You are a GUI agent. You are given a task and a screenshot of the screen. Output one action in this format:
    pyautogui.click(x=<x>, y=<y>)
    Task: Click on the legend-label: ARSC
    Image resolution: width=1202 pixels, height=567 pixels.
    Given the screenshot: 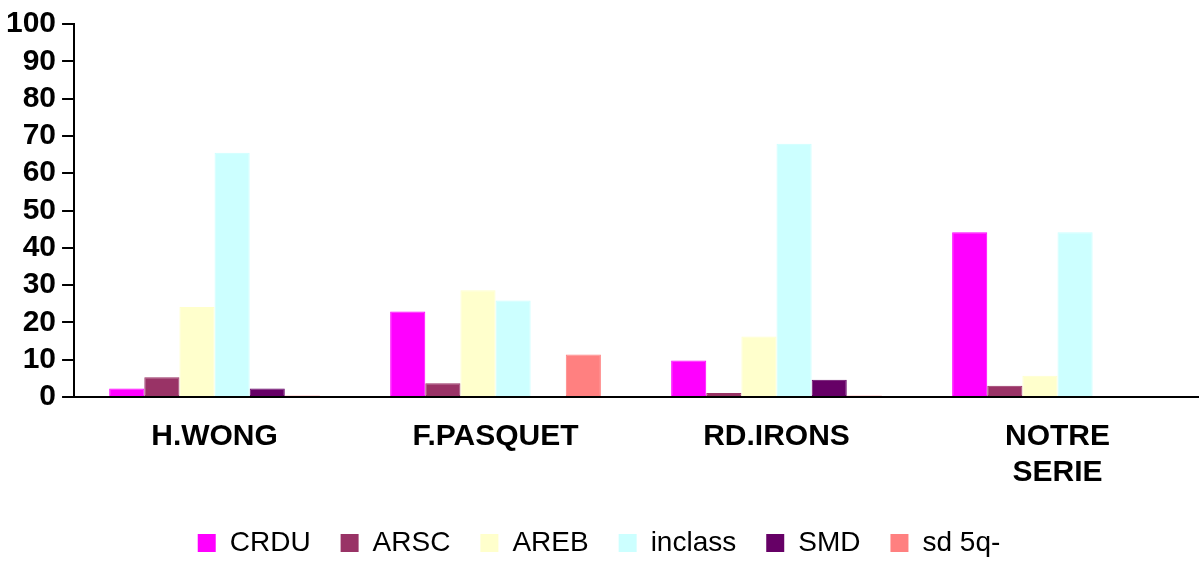 What is the action you would take?
    pyautogui.click(x=411, y=541)
    